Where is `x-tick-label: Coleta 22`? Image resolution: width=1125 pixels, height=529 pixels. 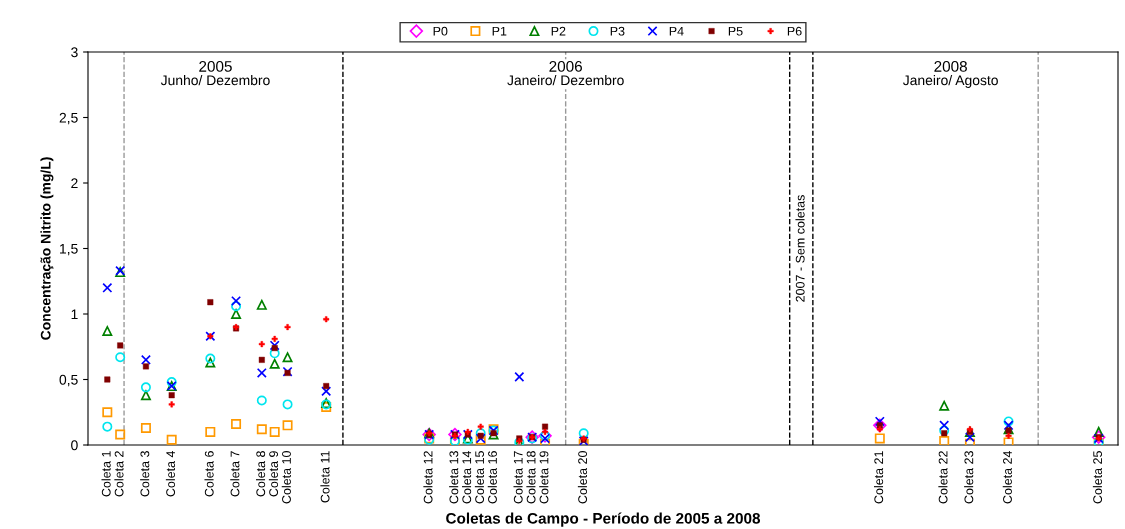 x-tick-label: Coleta 22 is located at coordinates (943, 477).